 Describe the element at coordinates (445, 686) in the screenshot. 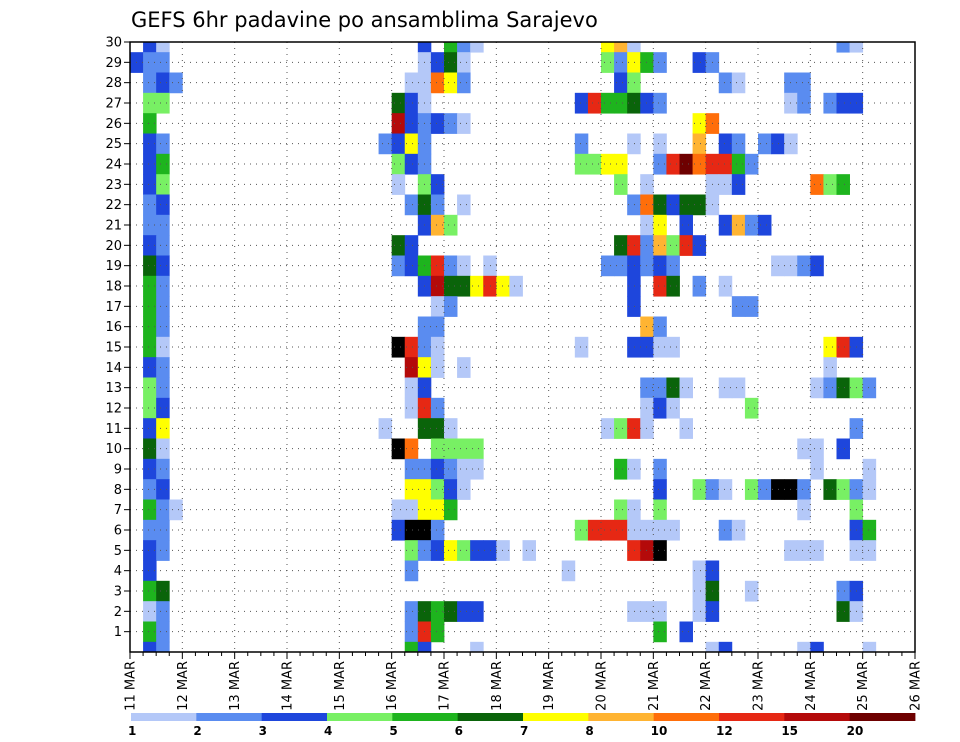

I see `x-tick-label: 17 MAR` at that location.